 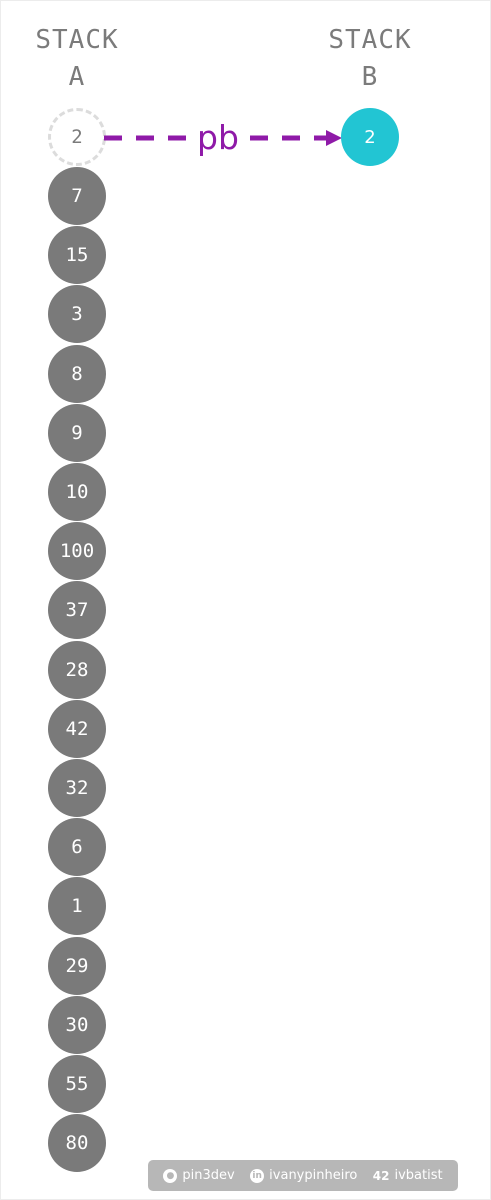 What do you see at coordinates (381, 1175) in the screenshot?
I see `school-42-icon: 42` at bounding box center [381, 1175].